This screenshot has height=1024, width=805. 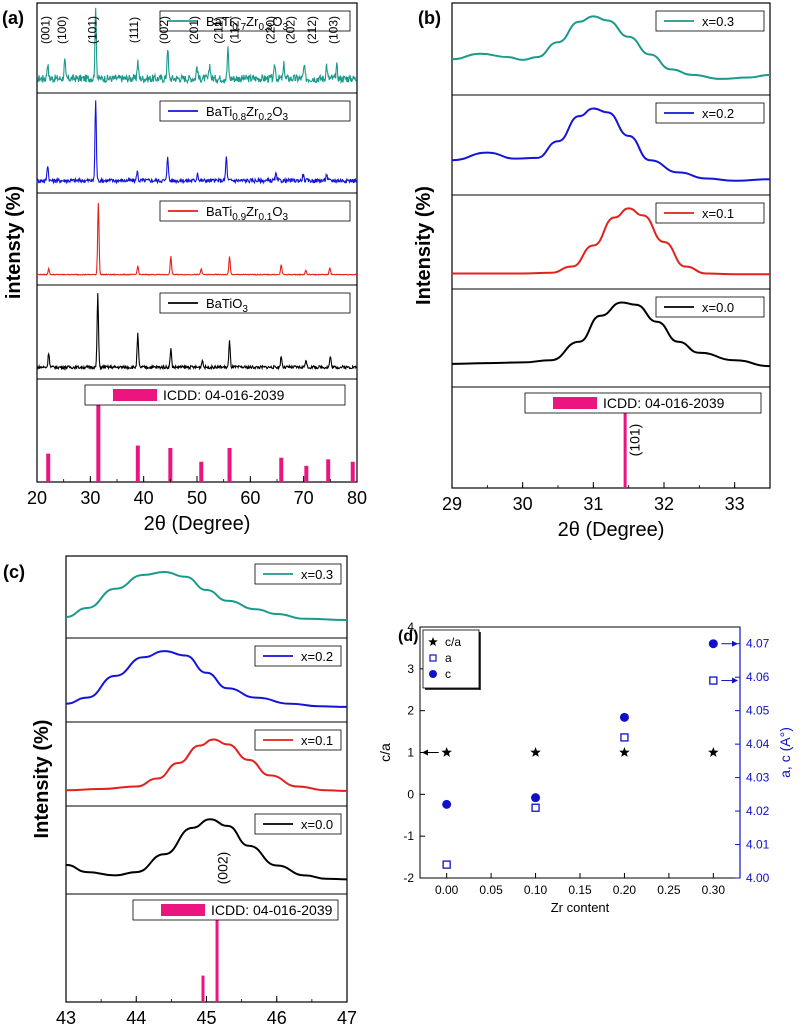 What do you see at coordinates (347, 1016) in the screenshot?
I see `x-tick-label: 47` at bounding box center [347, 1016].